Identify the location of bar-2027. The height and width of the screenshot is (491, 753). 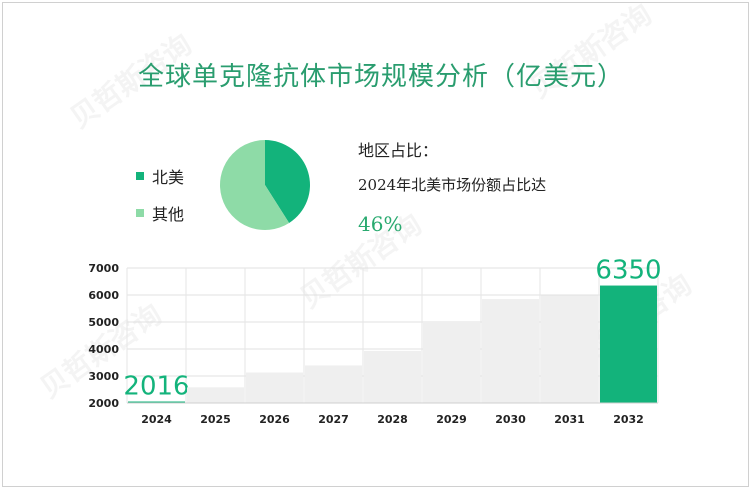
(333, 384).